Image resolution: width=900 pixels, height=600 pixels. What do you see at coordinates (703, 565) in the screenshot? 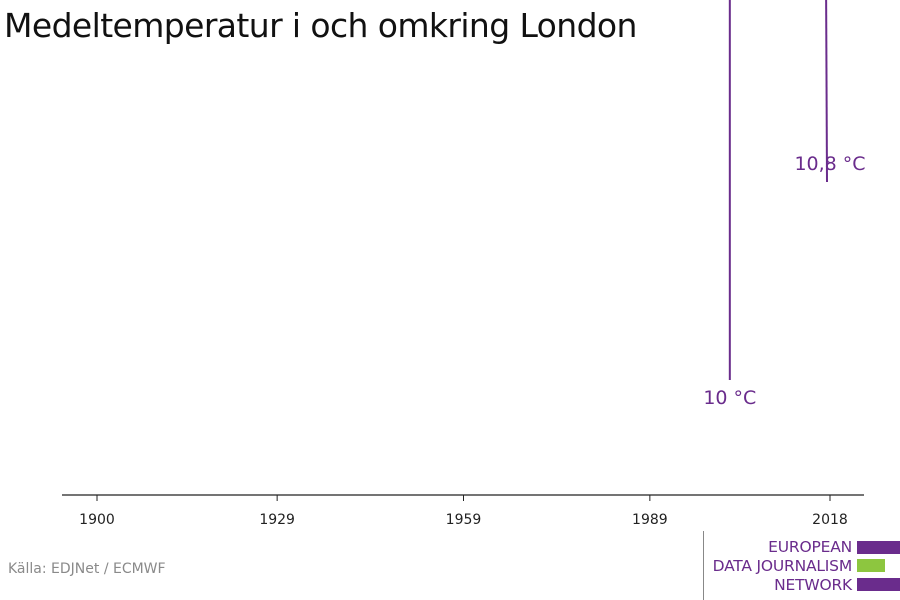
I see `logo-divider` at bounding box center [703, 565].